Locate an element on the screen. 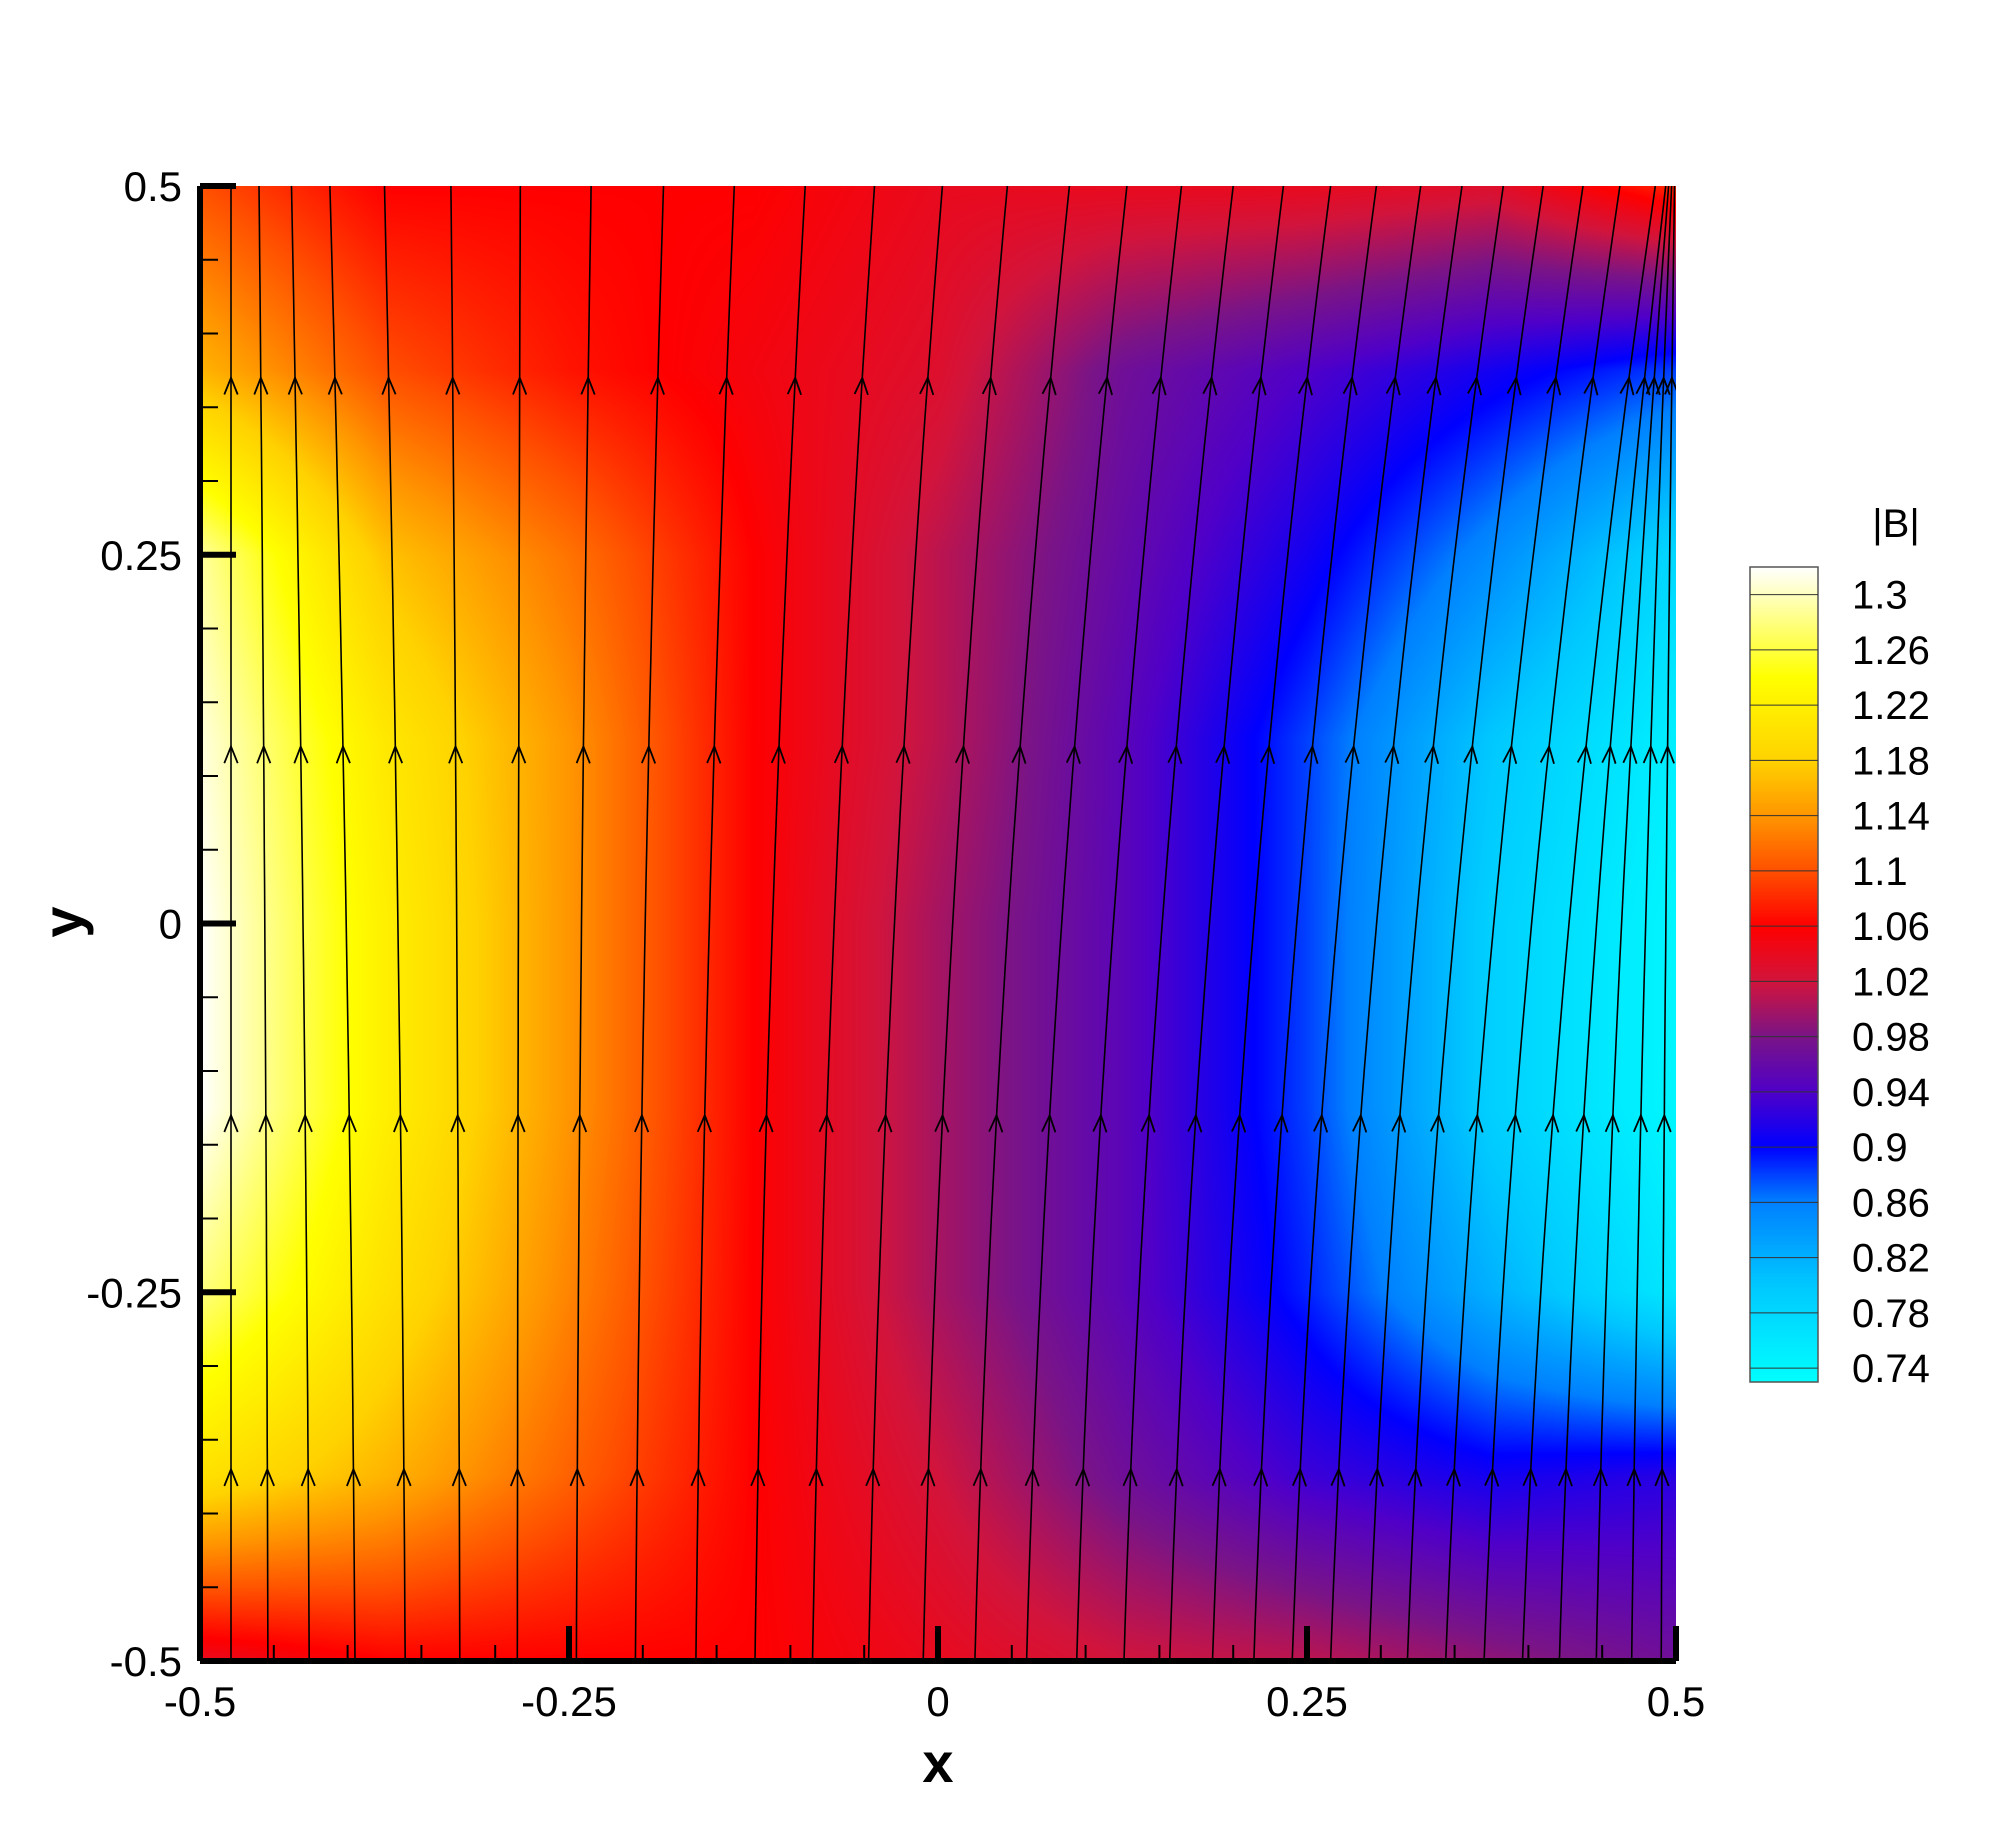  colorbar-label: 0.86 is located at coordinates (1891, 1203).